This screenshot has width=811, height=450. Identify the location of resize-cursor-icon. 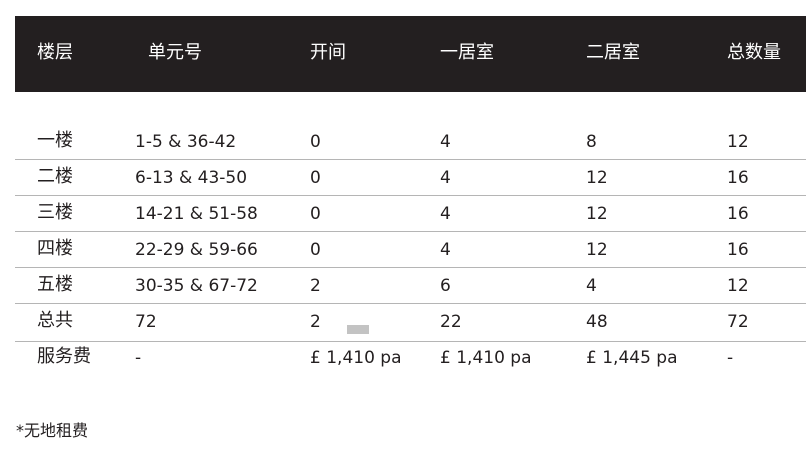
(358, 329).